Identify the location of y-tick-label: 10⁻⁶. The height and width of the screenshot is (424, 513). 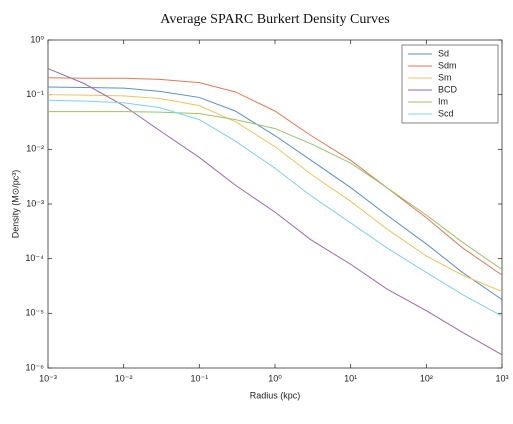
(35, 367).